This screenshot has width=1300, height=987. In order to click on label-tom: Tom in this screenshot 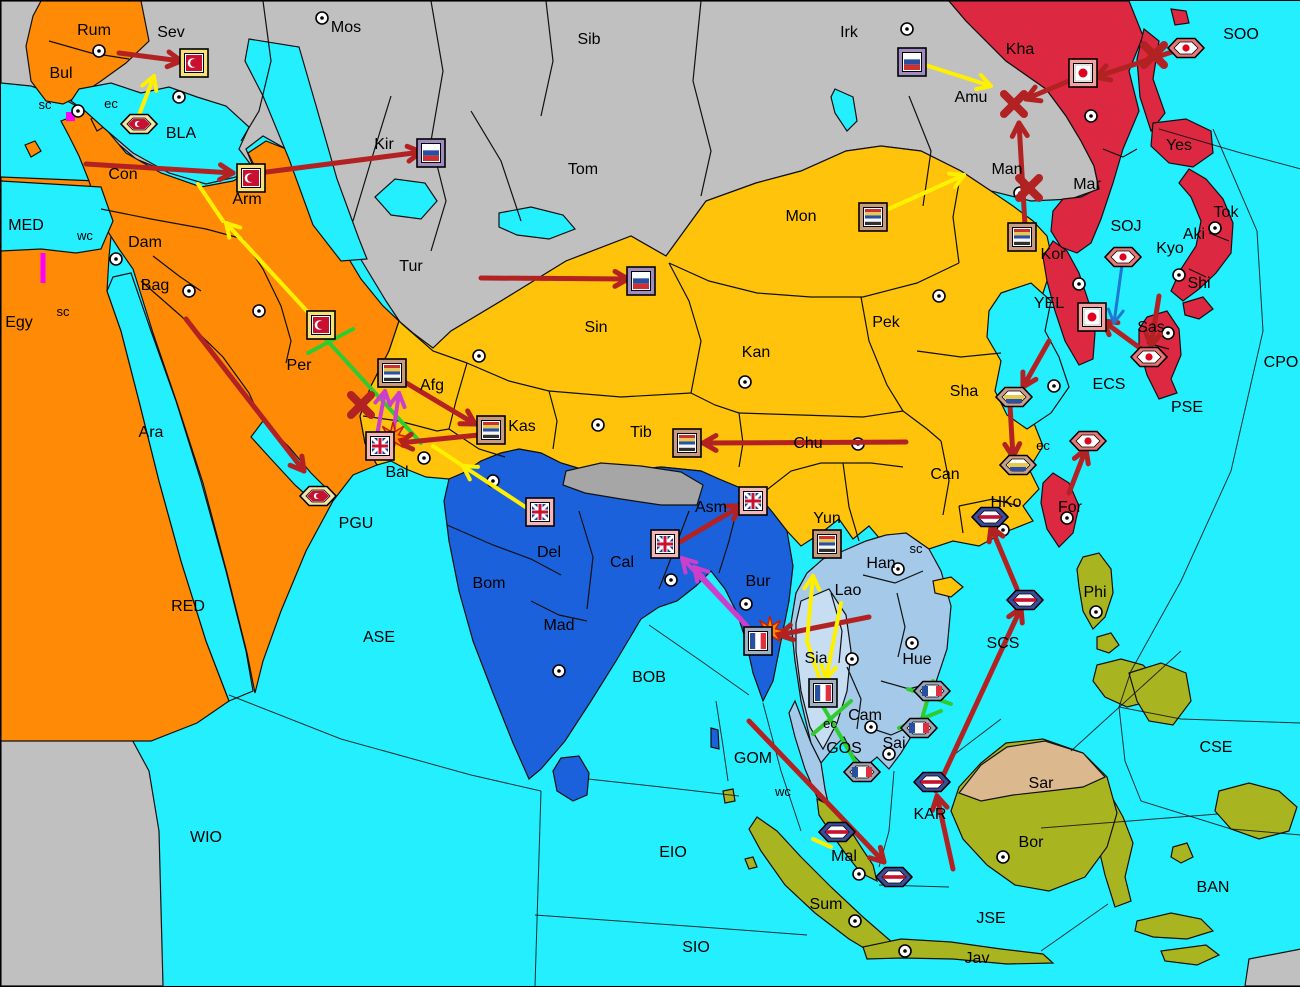, I will do `click(583, 169)`.